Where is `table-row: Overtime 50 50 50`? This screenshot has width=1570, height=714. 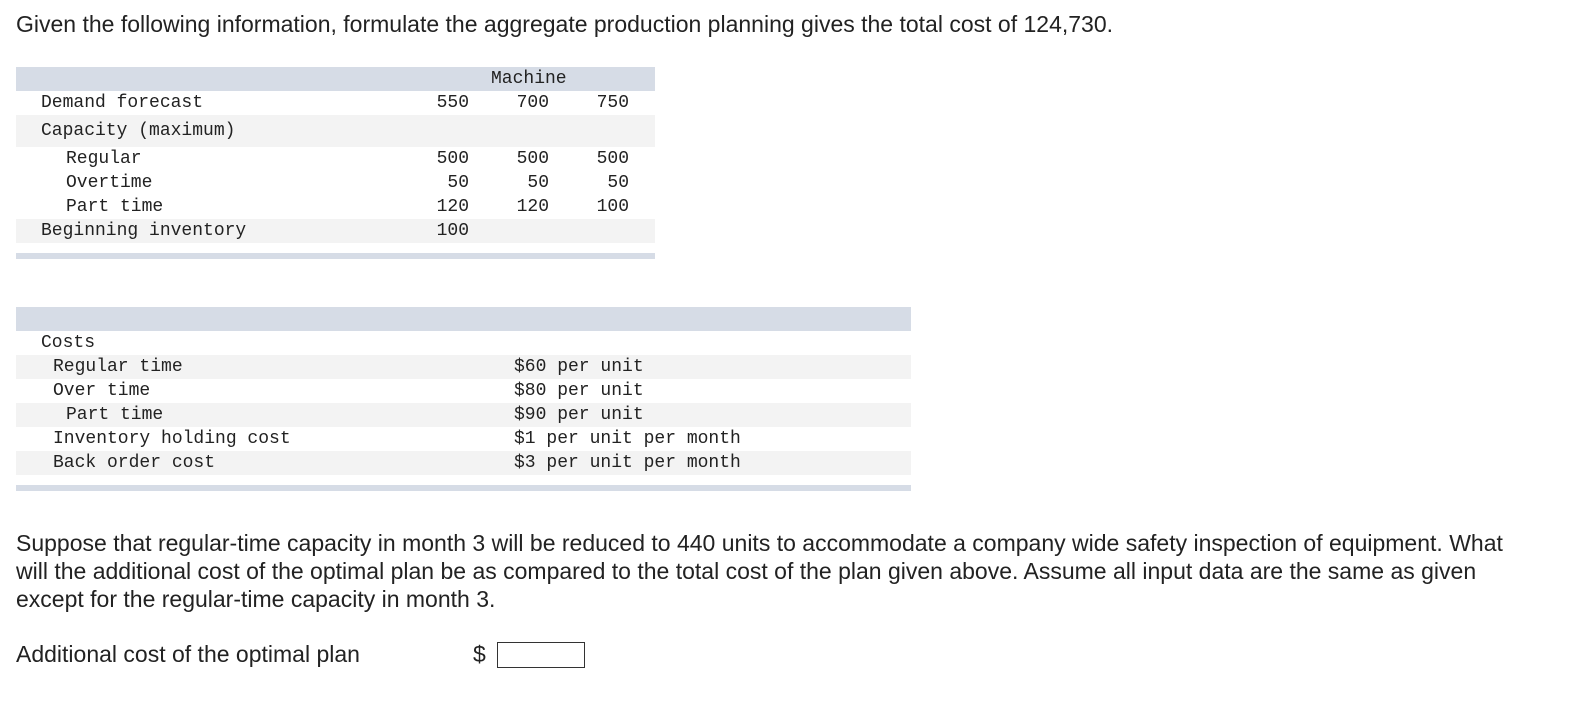 table-row: Overtime 50 50 50 is located at coordinates (335, 183).